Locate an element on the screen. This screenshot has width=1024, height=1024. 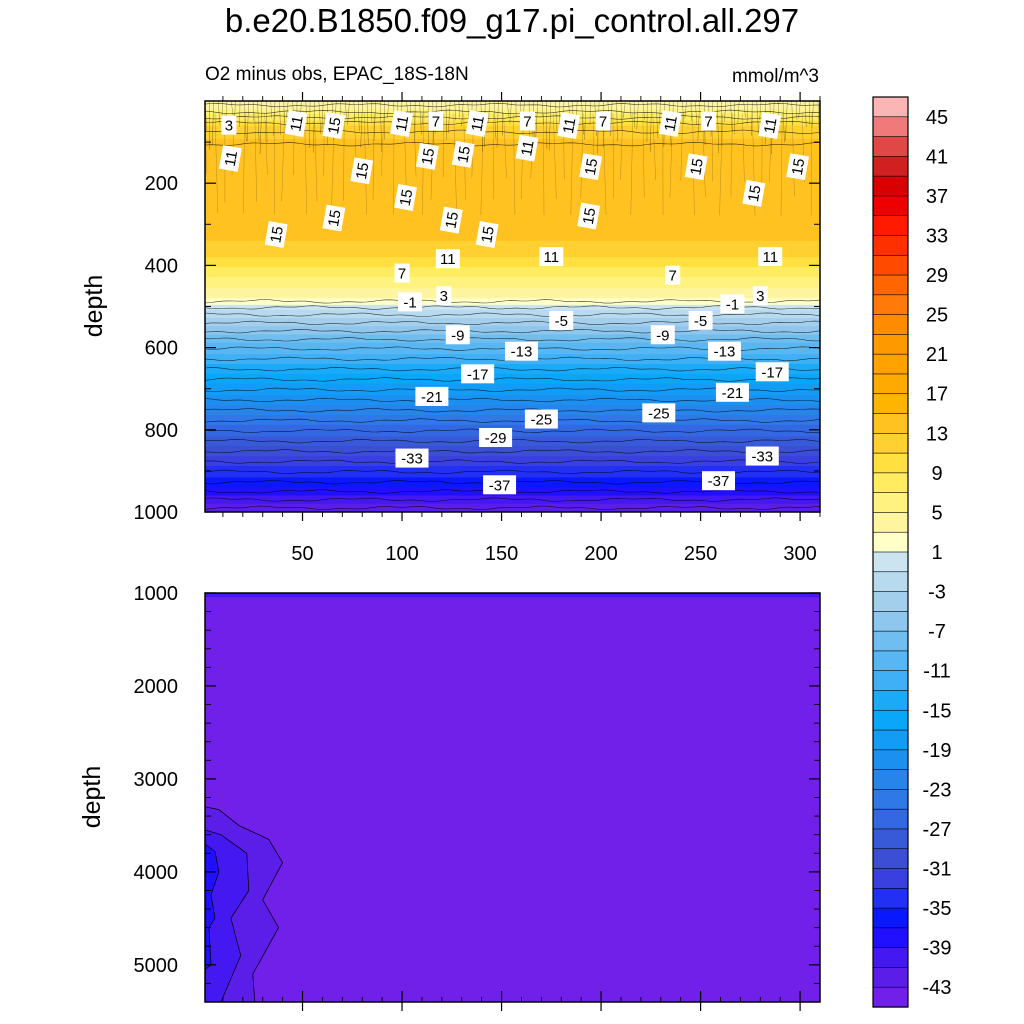
svg-text: -17 is located at coordinates (478, 374).